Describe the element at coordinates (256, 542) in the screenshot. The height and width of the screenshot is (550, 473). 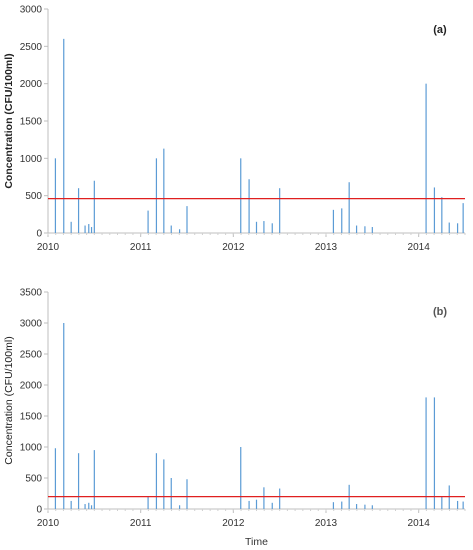
I see `x-axis-title: Time` at that location.